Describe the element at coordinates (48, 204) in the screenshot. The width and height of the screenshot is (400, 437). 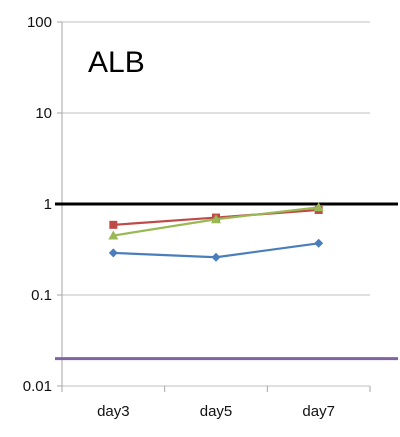
I see `y-tick-label: 1` at that location.